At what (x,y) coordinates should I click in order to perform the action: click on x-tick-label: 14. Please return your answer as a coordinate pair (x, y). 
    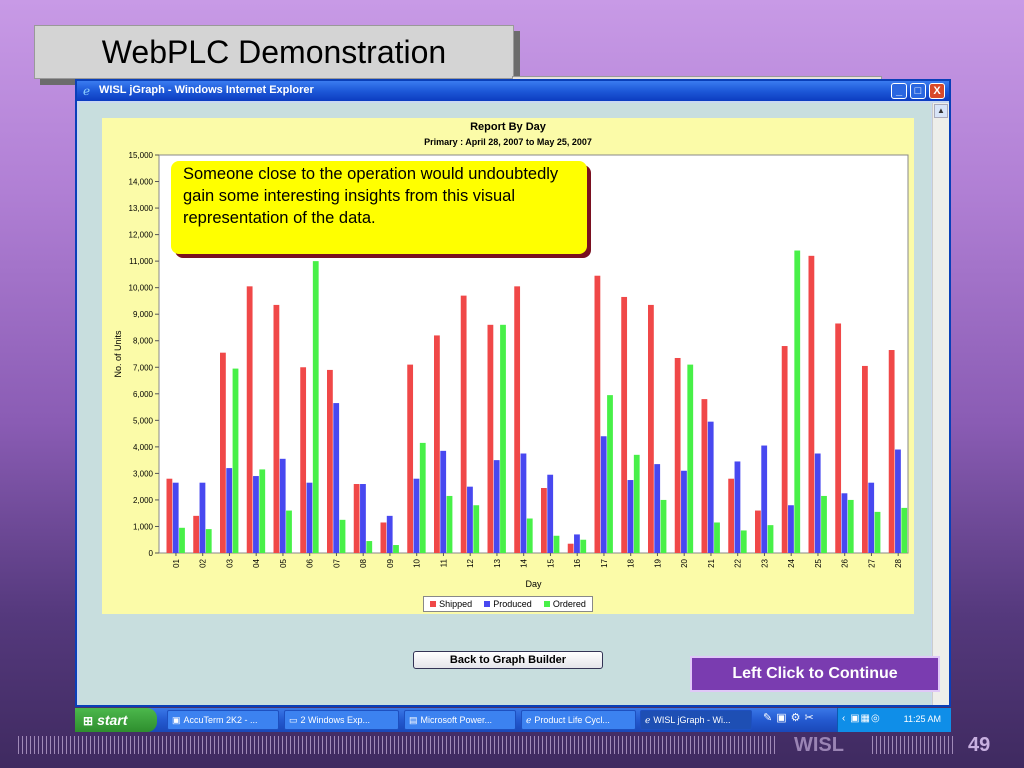
    Looking at the image, I should click on (524, 562).